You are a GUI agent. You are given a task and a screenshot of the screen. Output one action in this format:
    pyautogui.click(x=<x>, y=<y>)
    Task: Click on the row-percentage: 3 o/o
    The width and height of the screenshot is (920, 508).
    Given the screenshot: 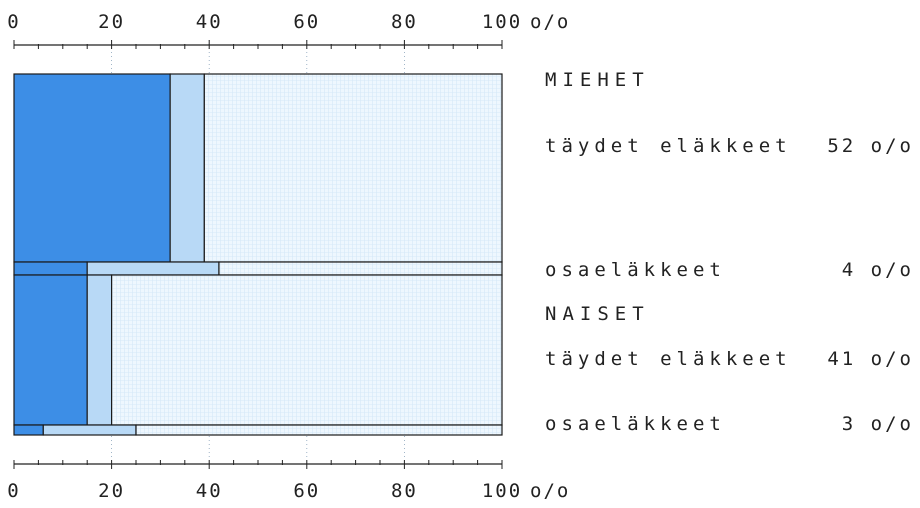 What is the action you would take?
    pyautogui.click(x=878, y=424)
    